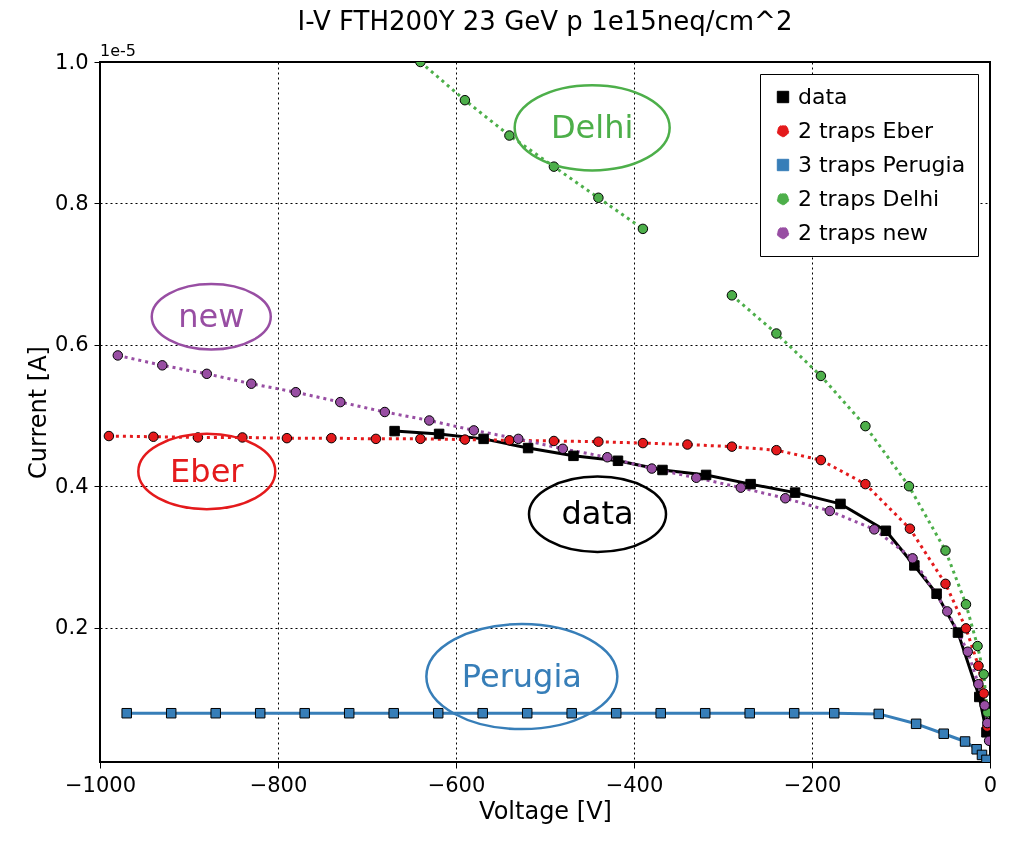  Describe the element at coordinates (597, 513) in the screenshot. I see `annotation: data` at that location.